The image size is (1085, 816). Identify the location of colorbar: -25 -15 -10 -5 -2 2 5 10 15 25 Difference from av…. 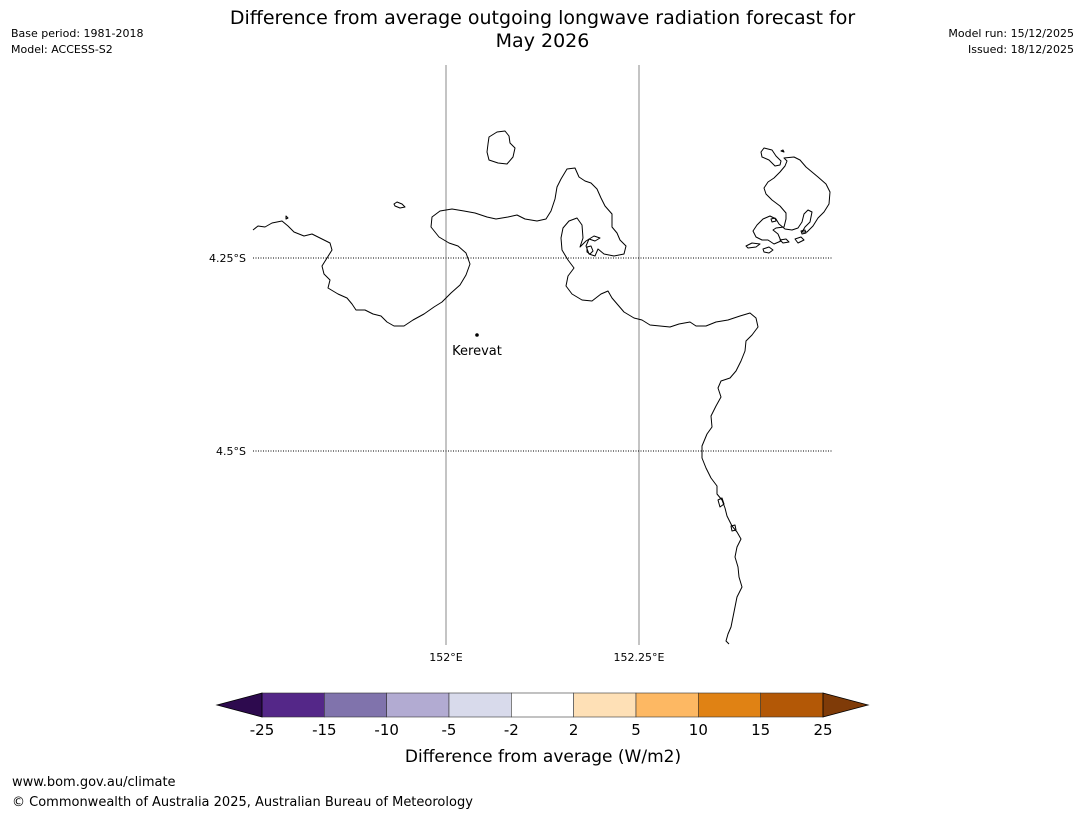
(542, 729).